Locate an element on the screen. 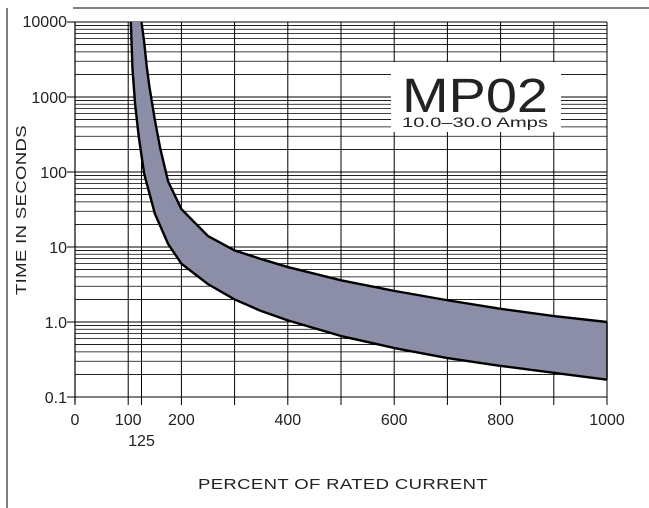 The width and height of the screenshot is (649, 508). x-tick-label: 600 is located at coordinates (394, 420).